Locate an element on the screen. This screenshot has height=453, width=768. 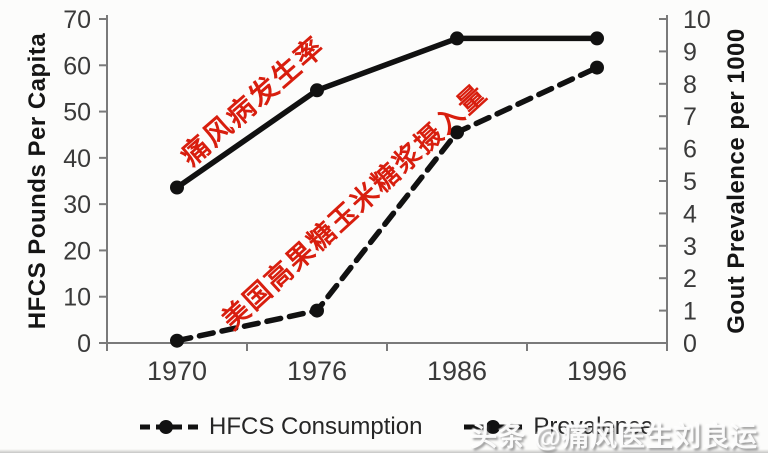
right-tick-label: 0 is located at coordinates (690, 344).